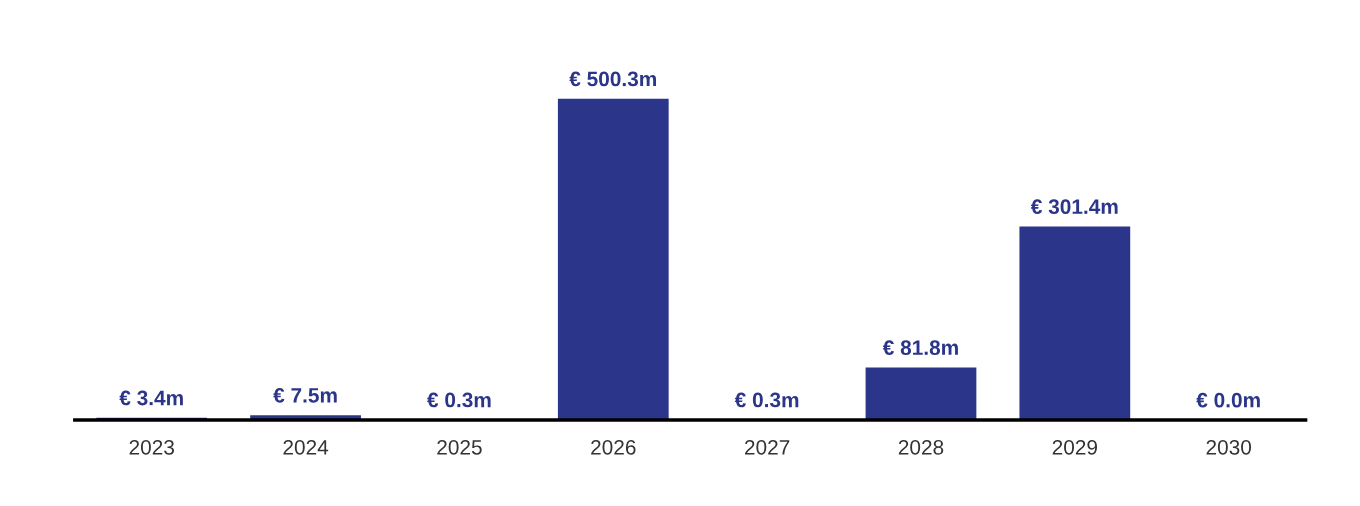 This screenshot has width=1360, height=506. What do you see at coordinates (1074, 207) in the screenshot?
I see `data-label: € 301.4m` at bounding box center [1074, 207].